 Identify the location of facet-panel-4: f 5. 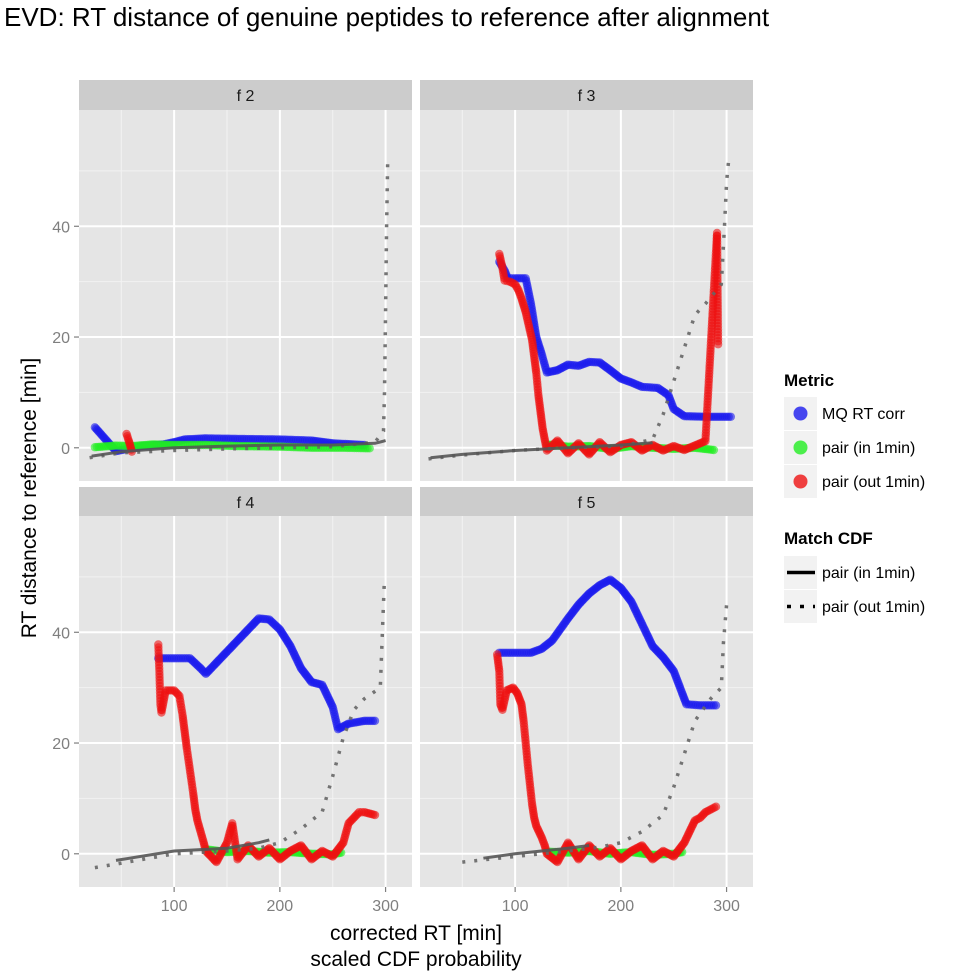
(586, 687).